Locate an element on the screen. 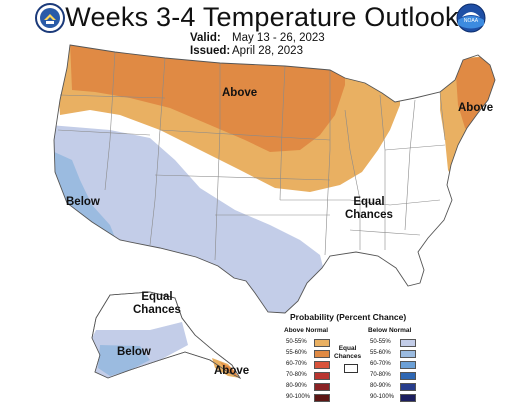 This screenshot has width=525, height=405. legend-title: Probability (Percent Chance) is located at coordinates (348, 317).